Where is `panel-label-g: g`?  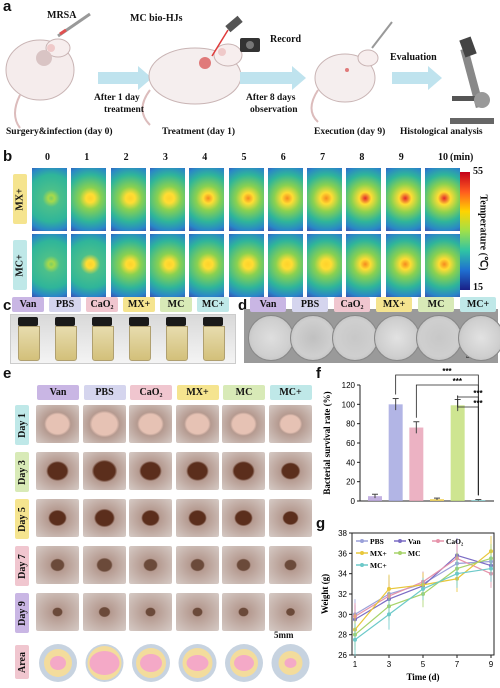
panel-label-g: g is located at coordinates (321, 523).